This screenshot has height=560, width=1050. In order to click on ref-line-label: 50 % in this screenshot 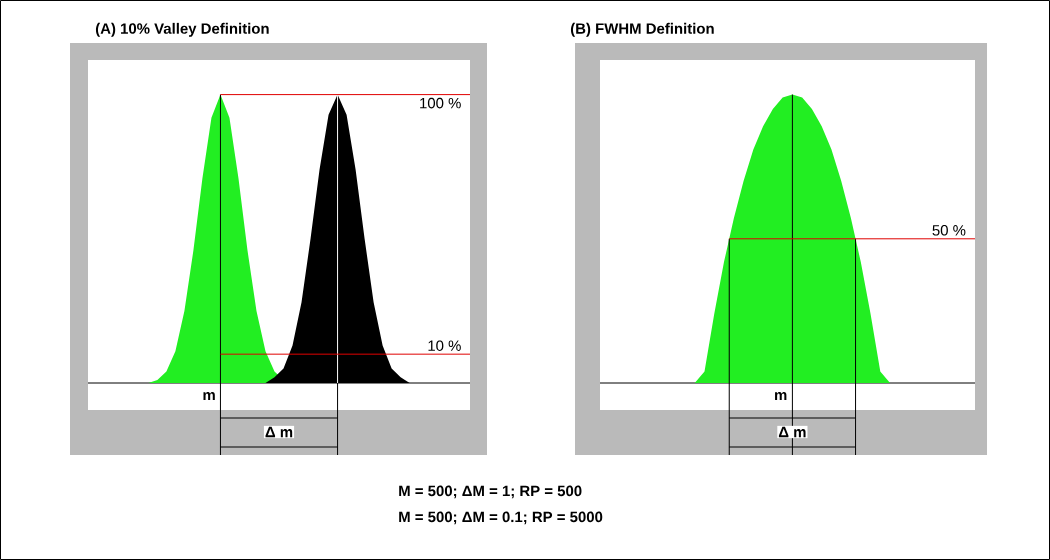, I will do `click(949, 230)`.